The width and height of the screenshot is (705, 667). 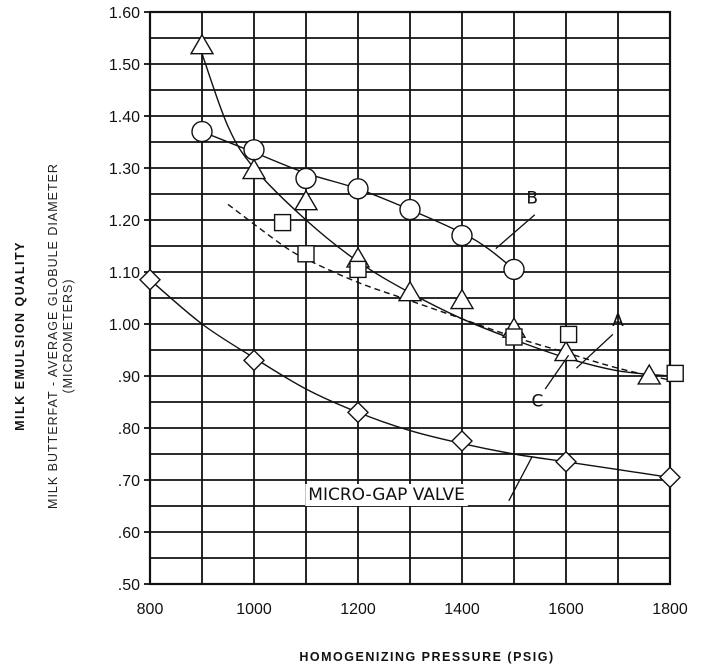 I want to click on y-tick-label: 1.20, so click(x=124, y=221).